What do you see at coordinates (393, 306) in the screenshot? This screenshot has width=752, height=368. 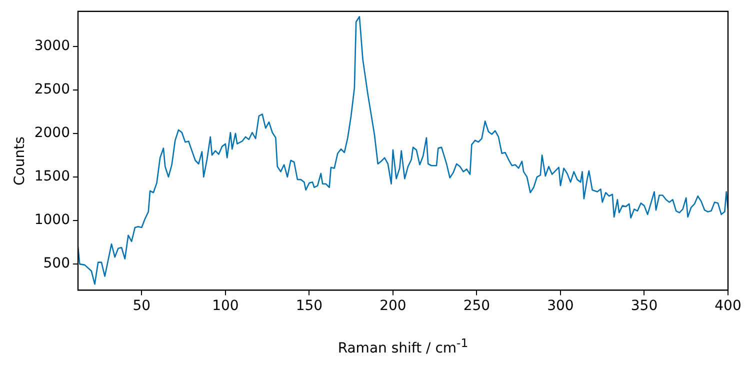 I see `x-tick-label: 200` at bounding box center [393, 306].